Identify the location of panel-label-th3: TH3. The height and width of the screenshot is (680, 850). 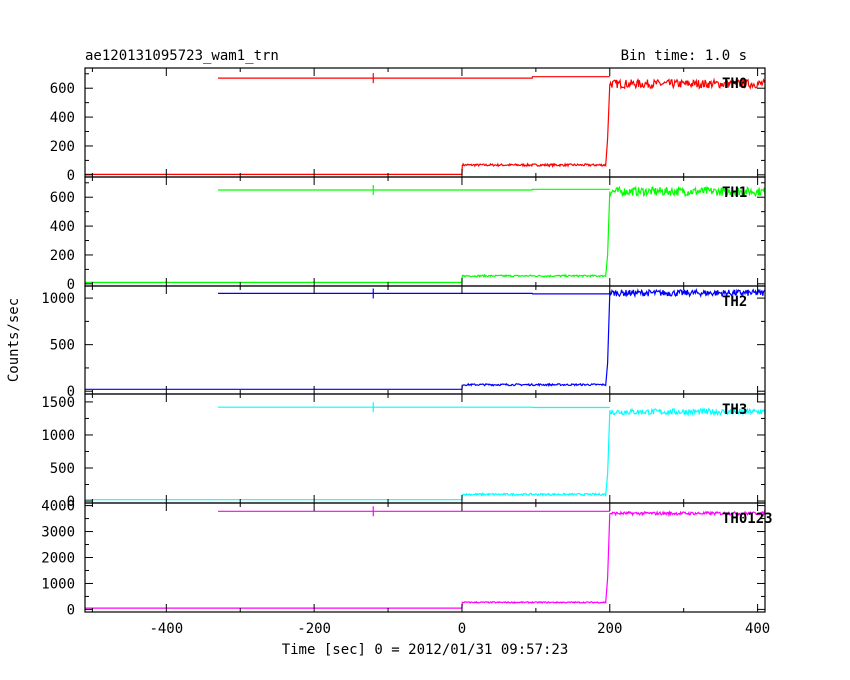
(734, 410).